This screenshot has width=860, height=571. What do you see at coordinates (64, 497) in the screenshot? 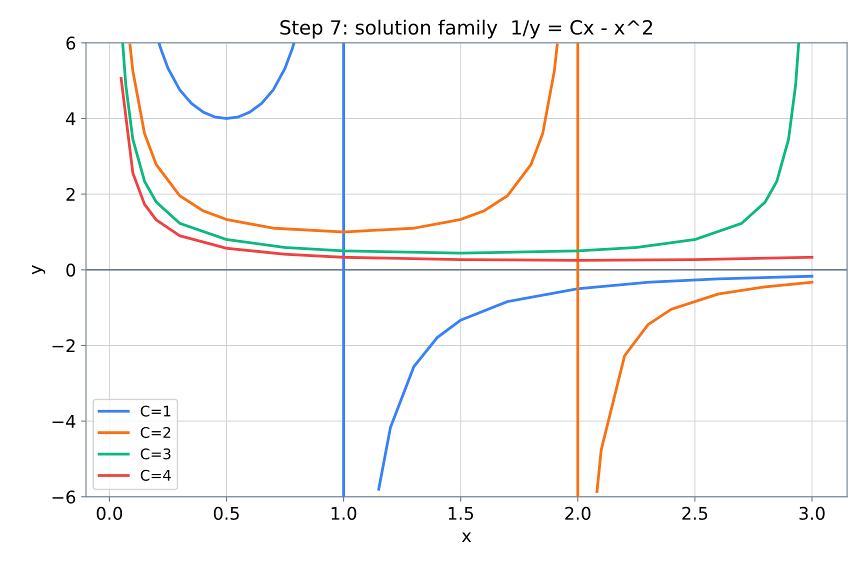
I see `y-tick-label: −6` at bounding box center [64, 497].